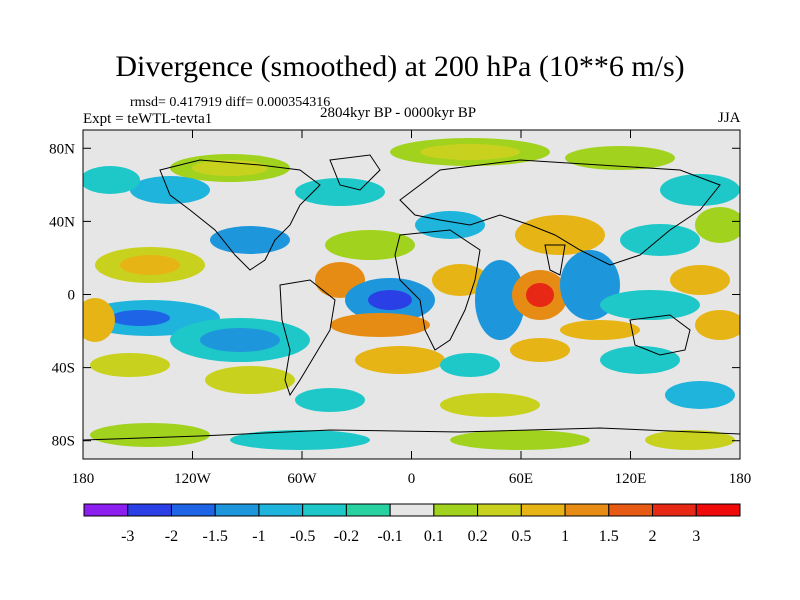 This screenshot has width=800, height=600. I want to click on colorbar-label: -1, so click(258, 536).